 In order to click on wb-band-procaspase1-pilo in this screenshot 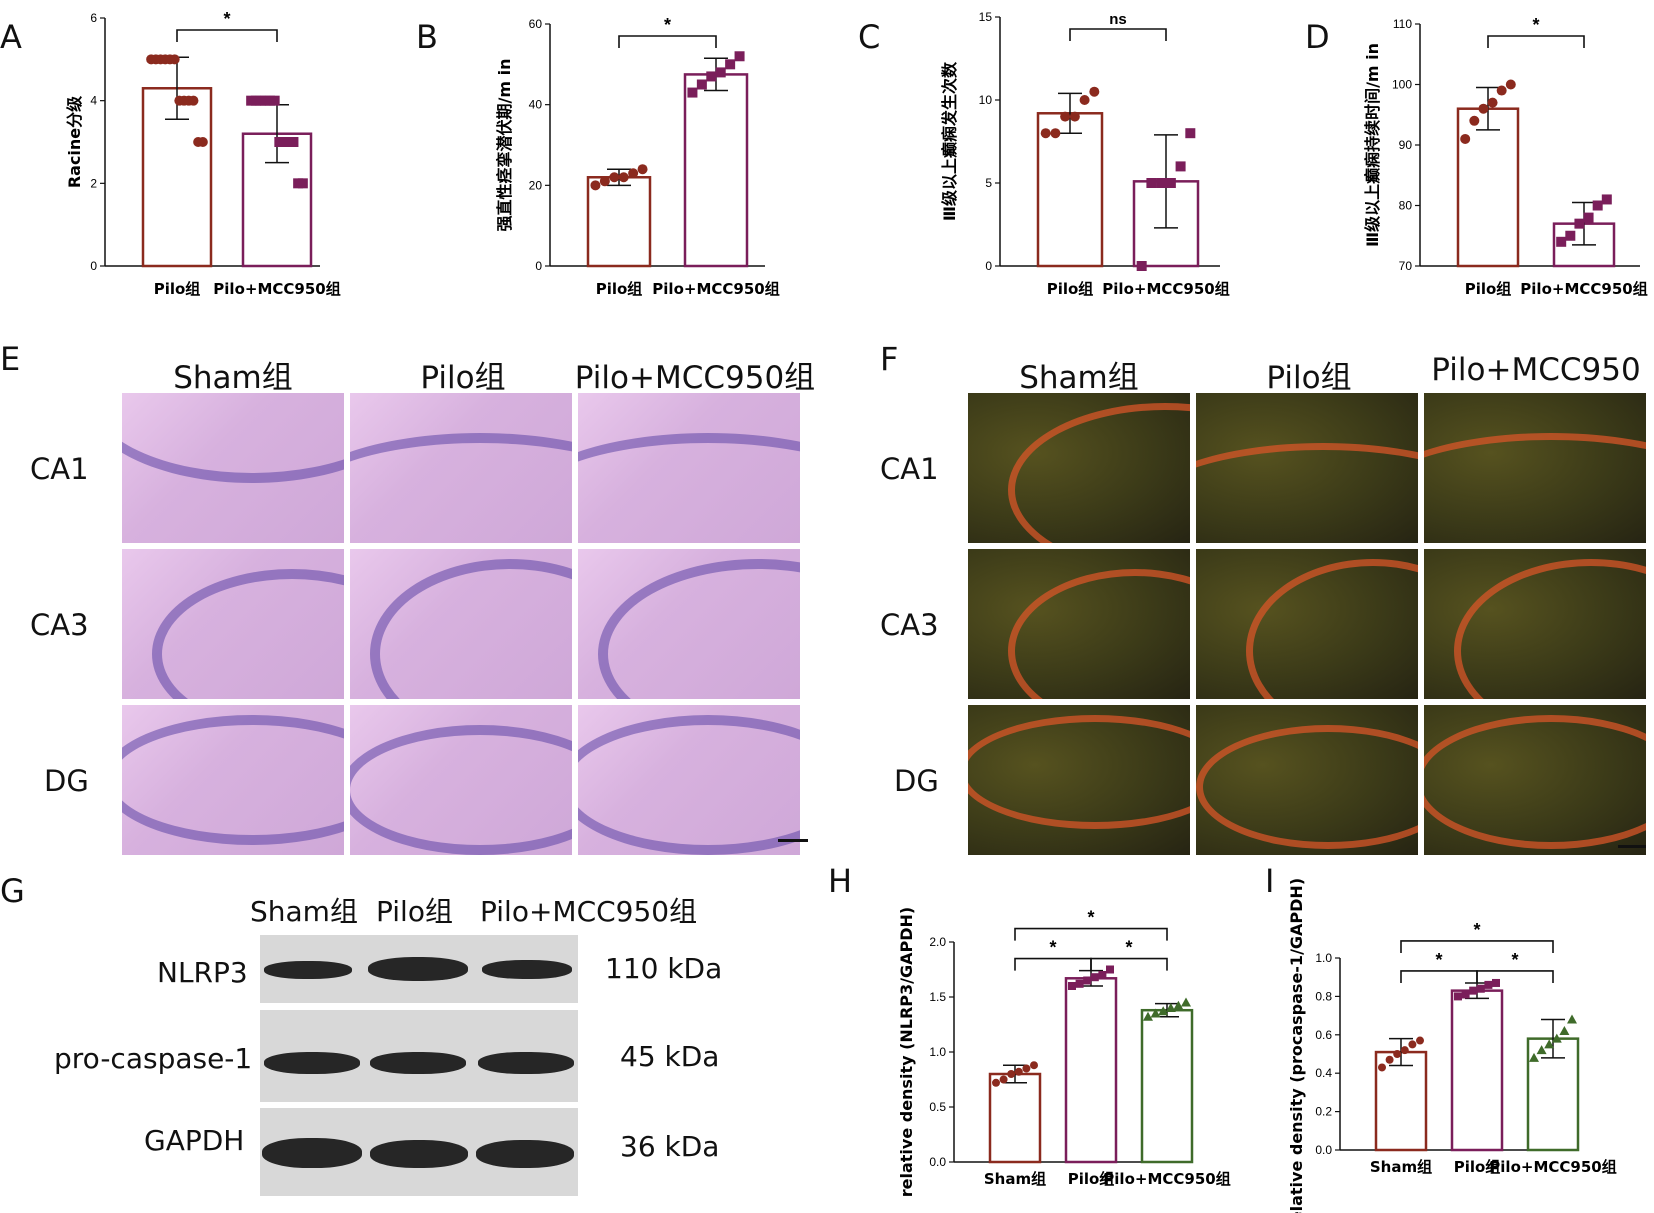, I will do `click(418, 1063)`.